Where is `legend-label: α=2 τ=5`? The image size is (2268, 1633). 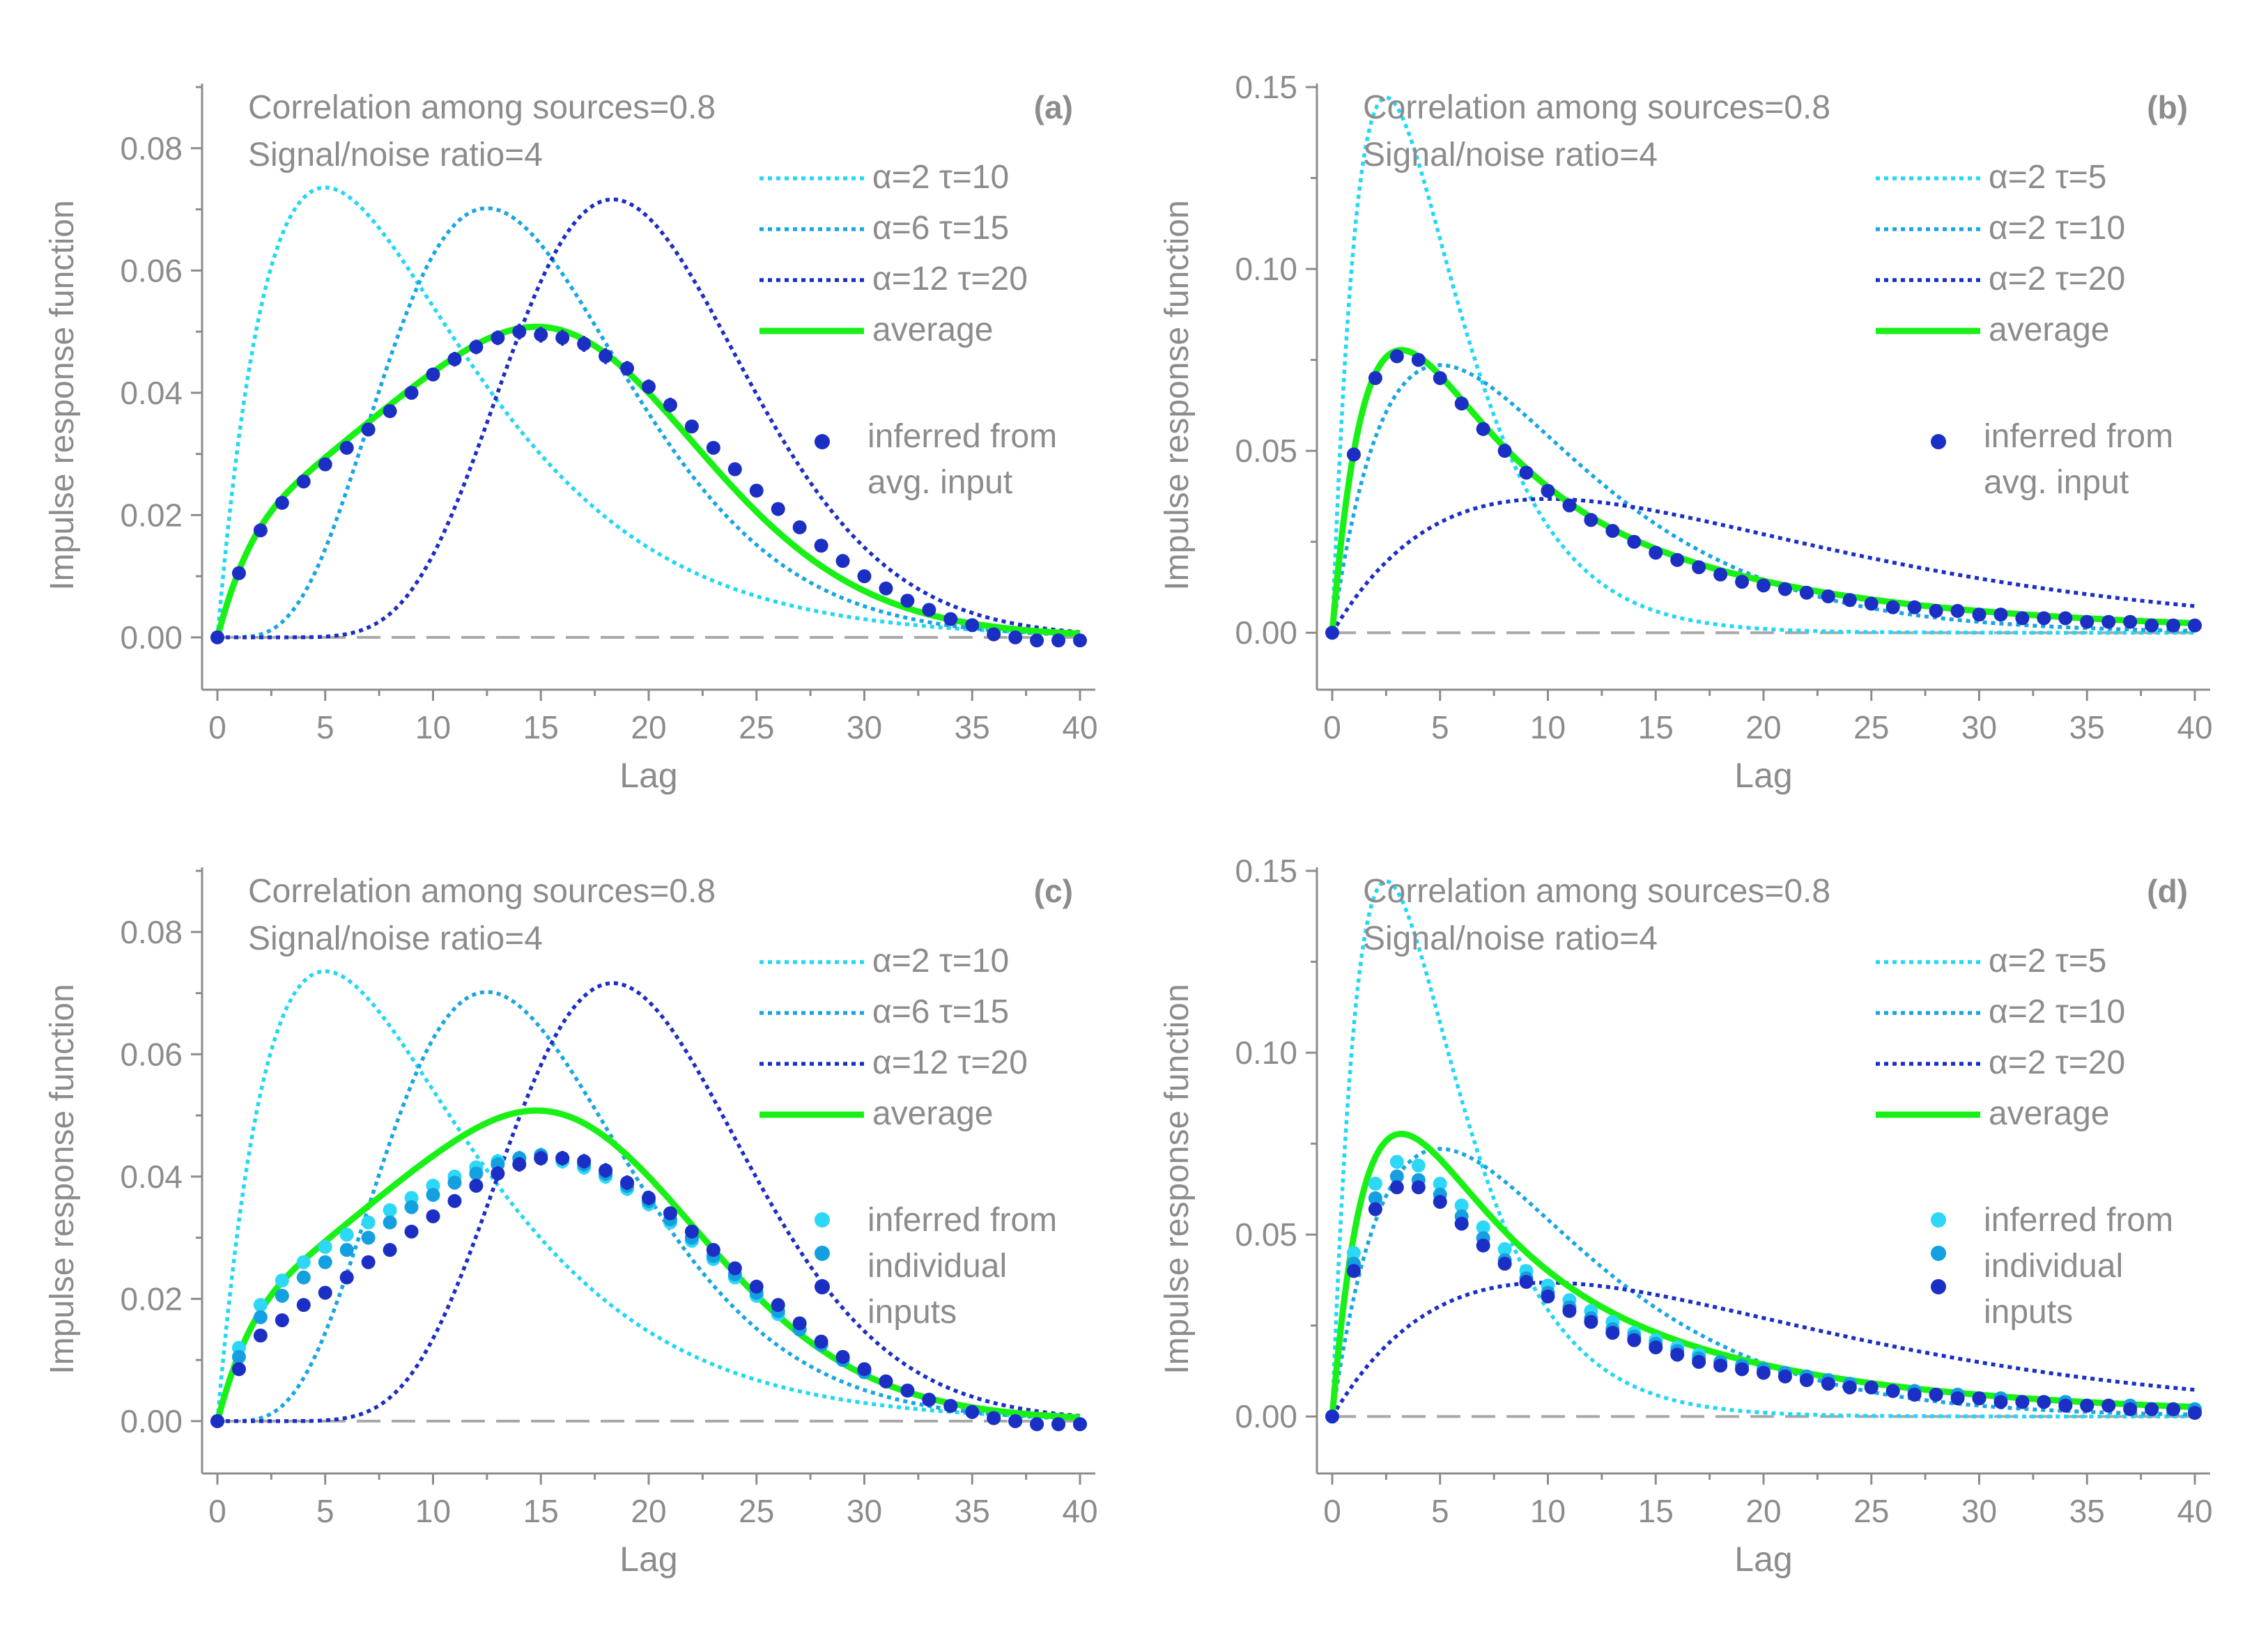
legend-label: α=2 τ=5 is located at coordinates (2048, 177).